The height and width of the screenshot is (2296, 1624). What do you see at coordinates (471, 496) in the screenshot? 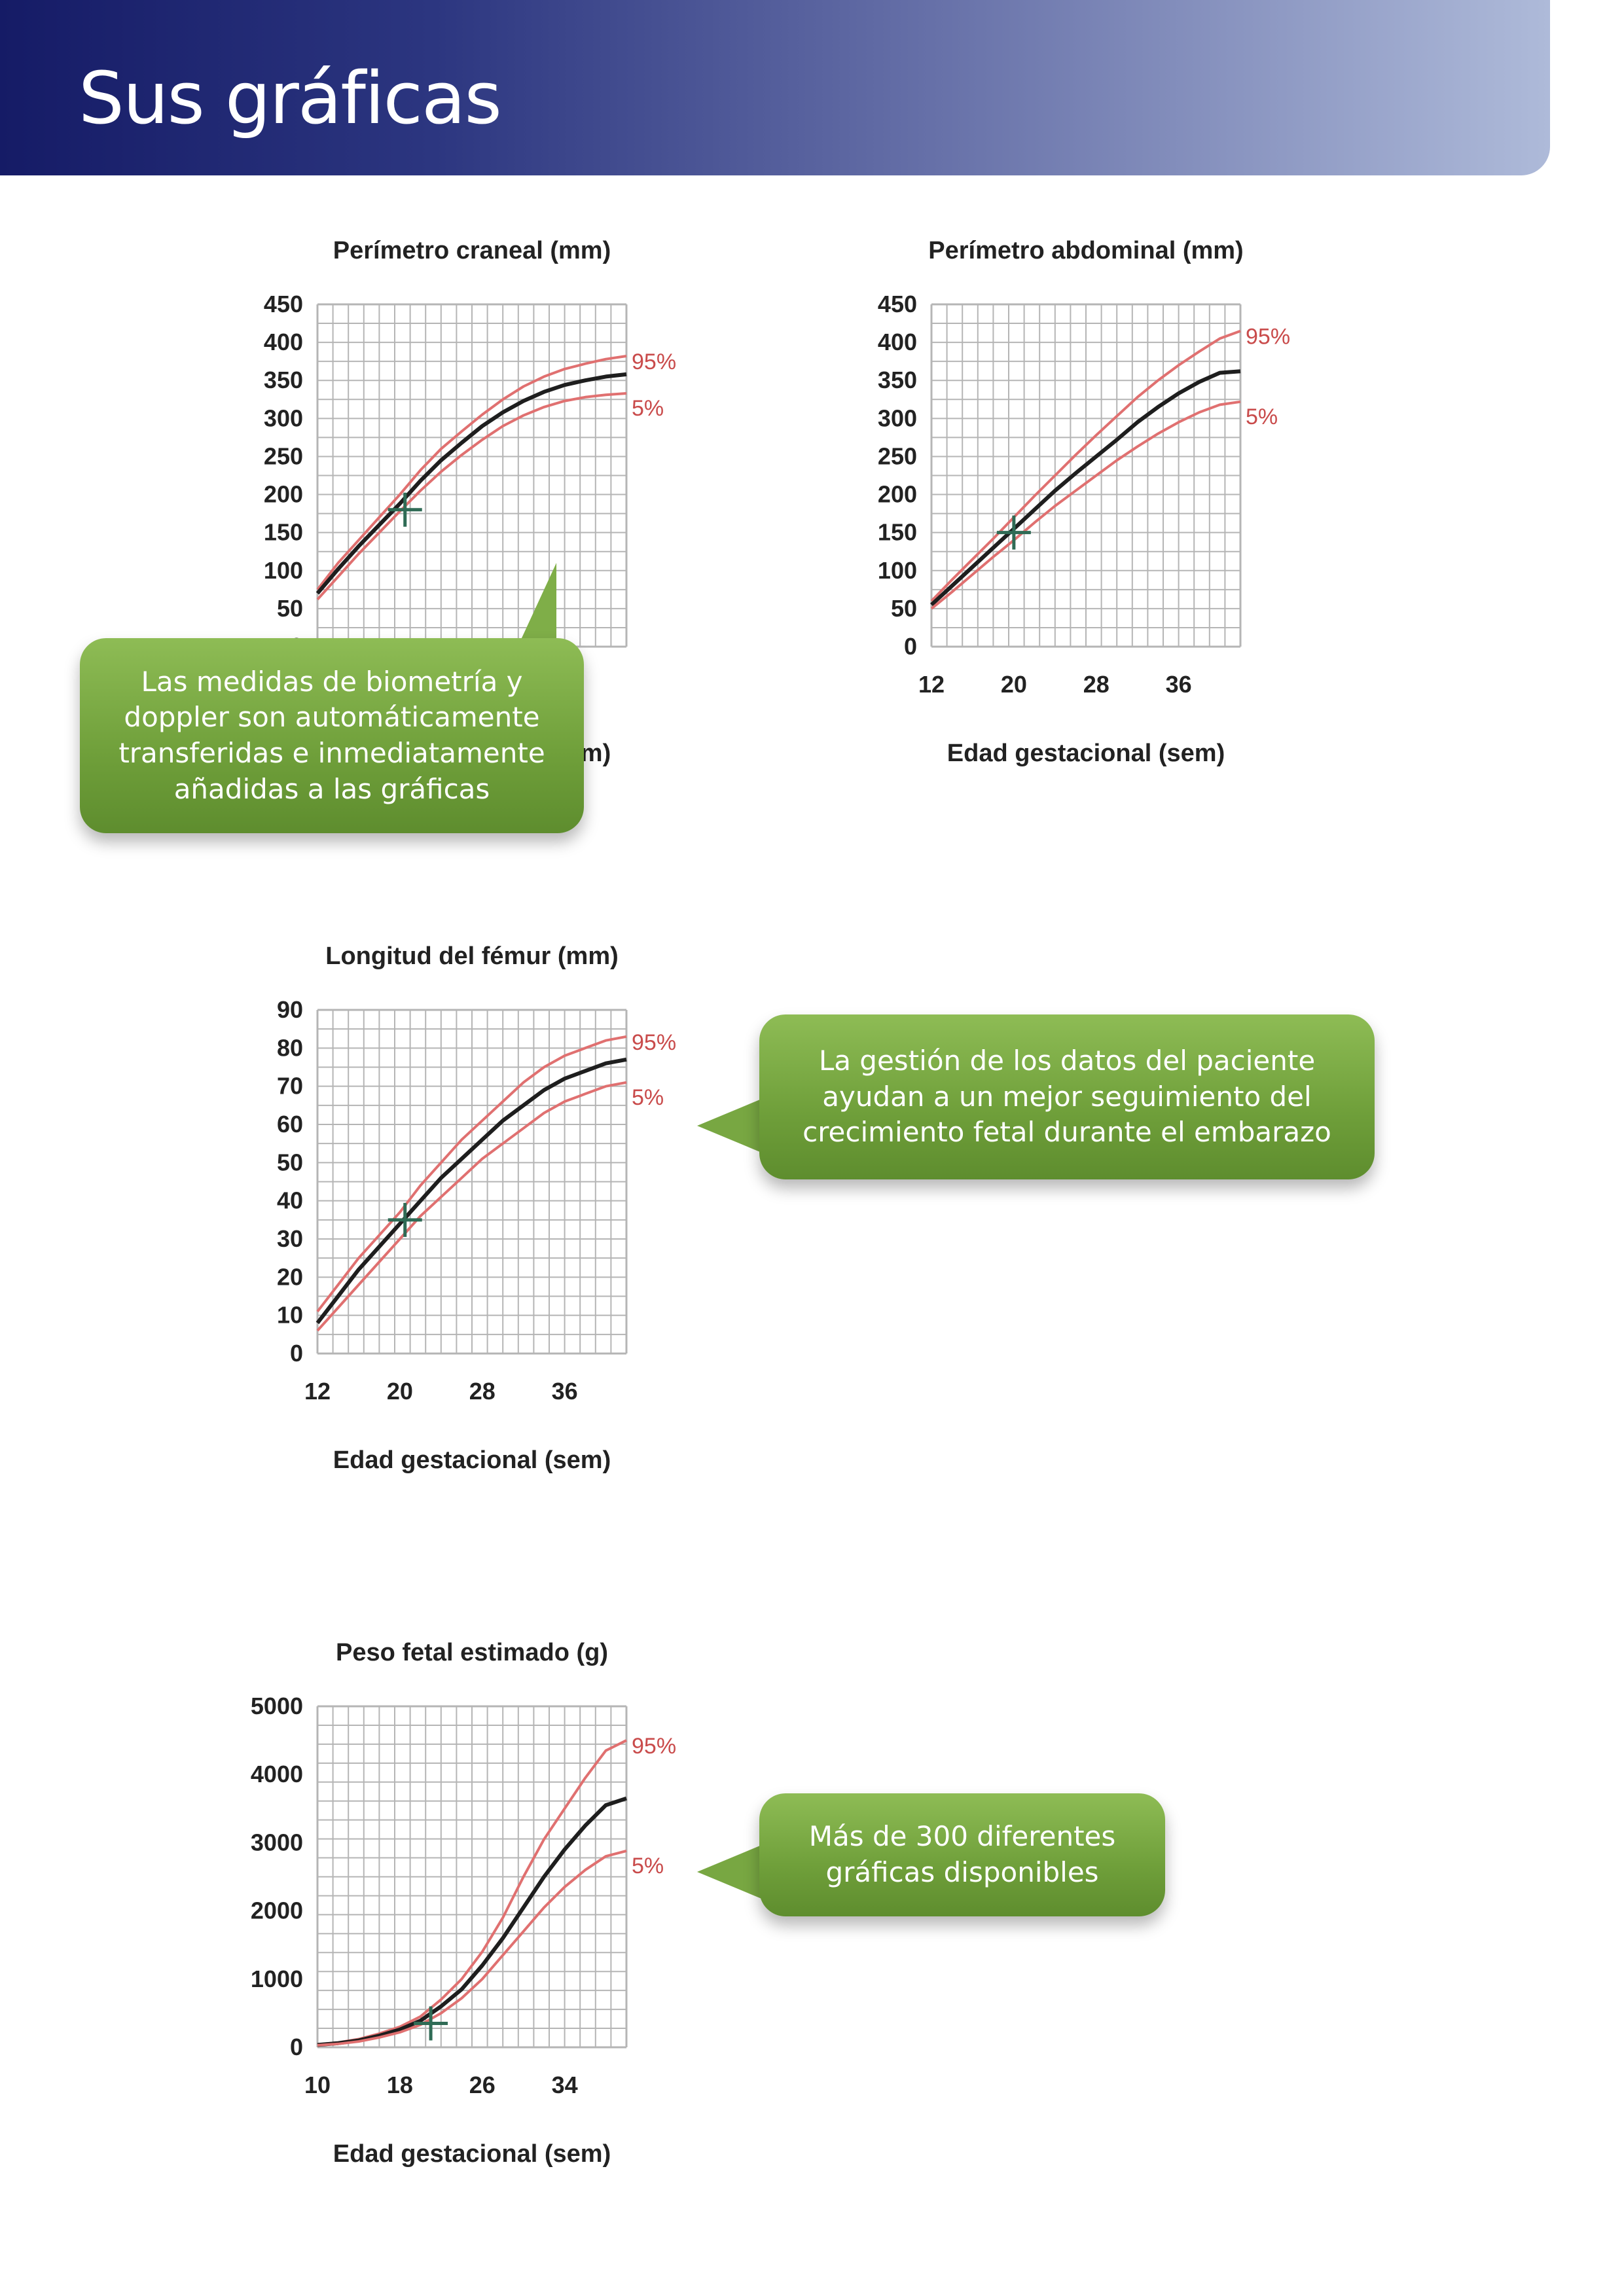
I see `chart1-series-p5` at bounding box center [471, 496].